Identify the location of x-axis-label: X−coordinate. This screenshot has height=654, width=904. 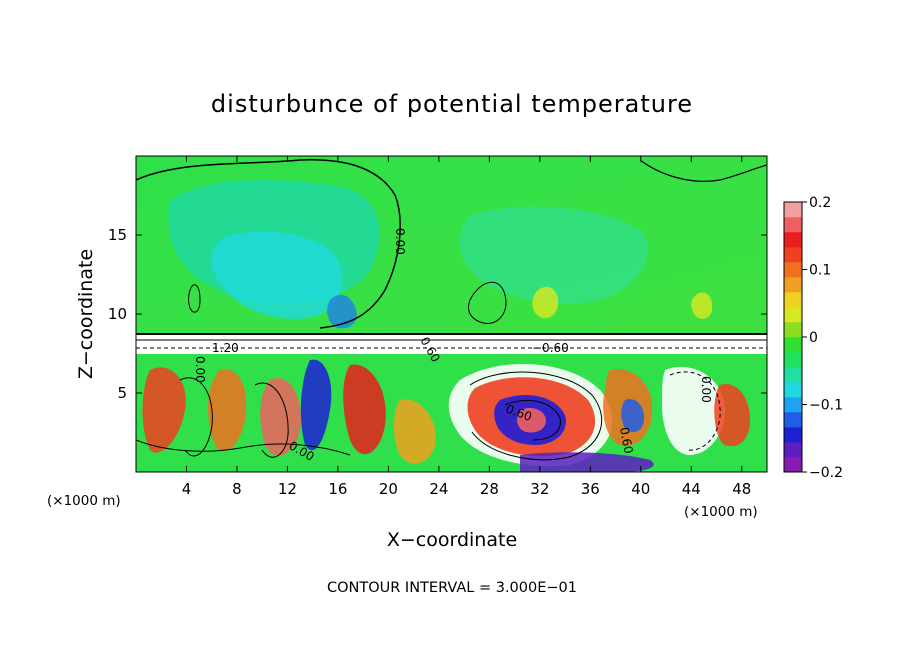
(452, 540).